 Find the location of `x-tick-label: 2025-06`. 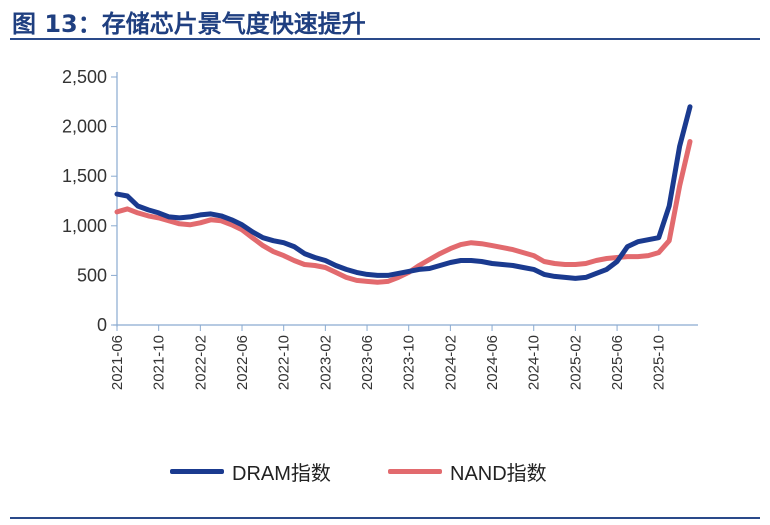

x-tick-label: 2025-06 is located at coordinates (617, 362).